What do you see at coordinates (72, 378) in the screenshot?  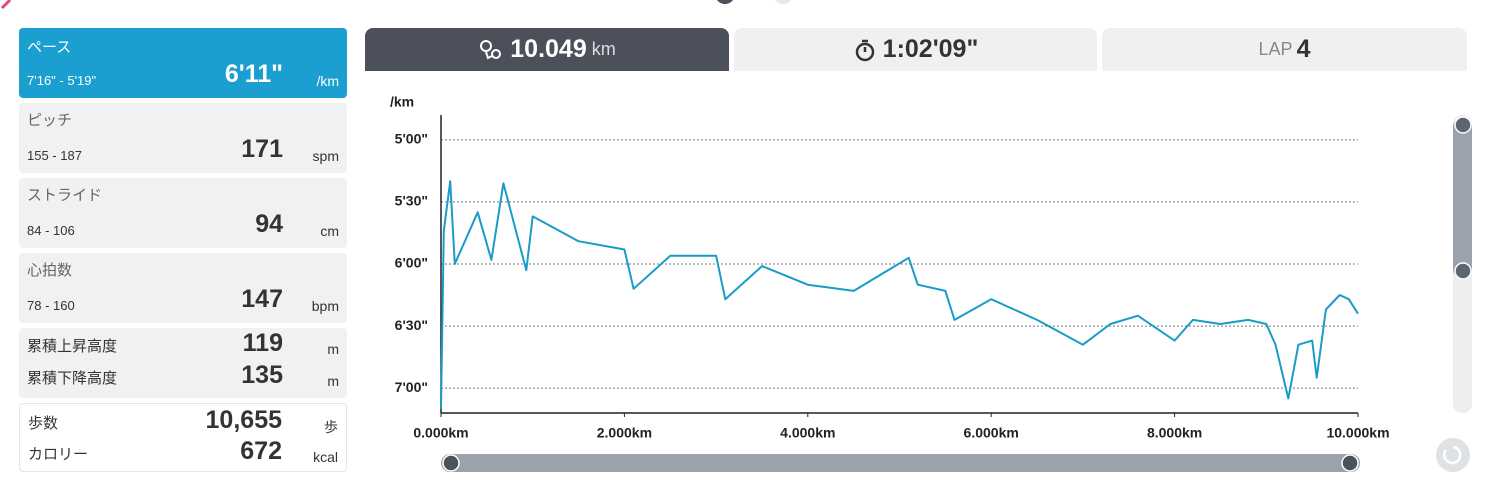 I see `elevation-label: 累積下降高度` at bounding box center [72, 378].